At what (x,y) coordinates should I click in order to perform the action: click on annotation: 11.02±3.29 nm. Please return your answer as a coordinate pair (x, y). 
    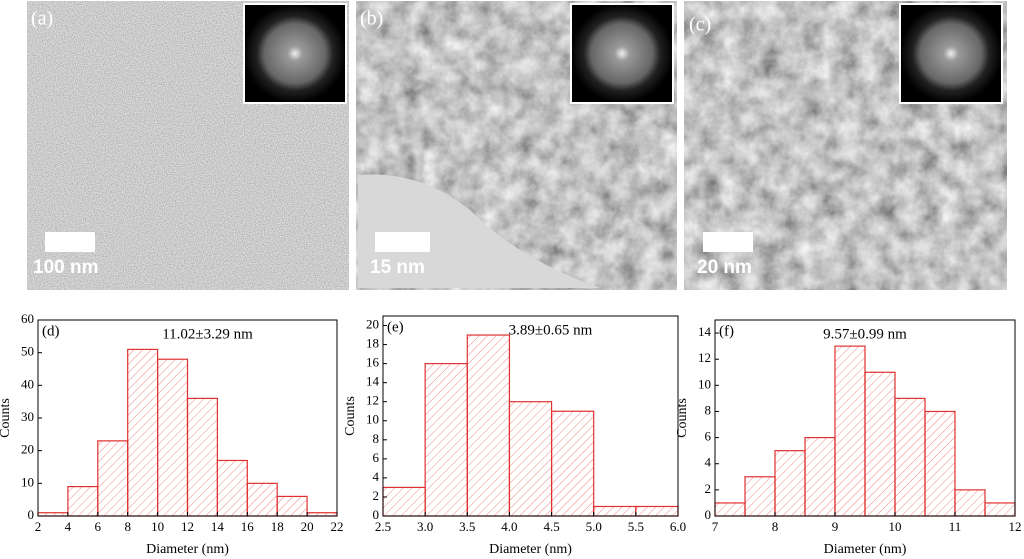
    Looking at the image, I should click on (207, 334).